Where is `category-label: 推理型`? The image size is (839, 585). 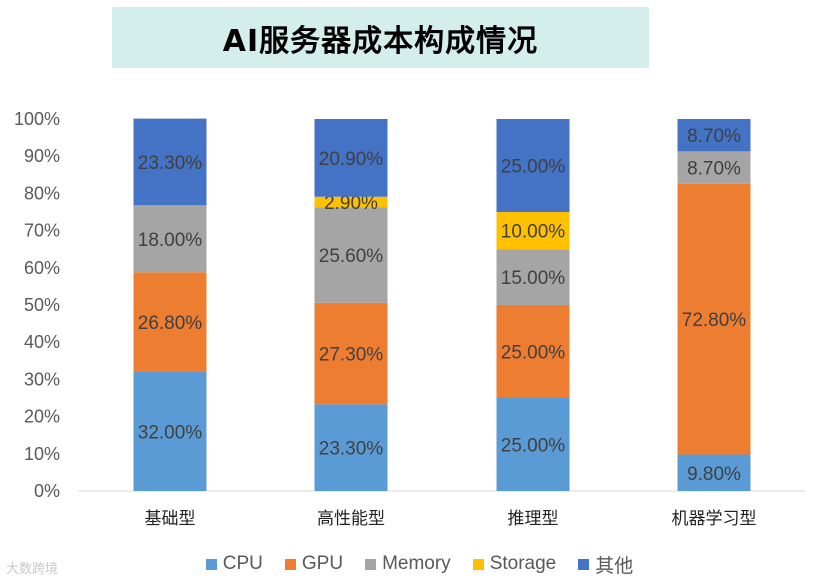 category-label: 推理型 is located at coordinates (533, 519).